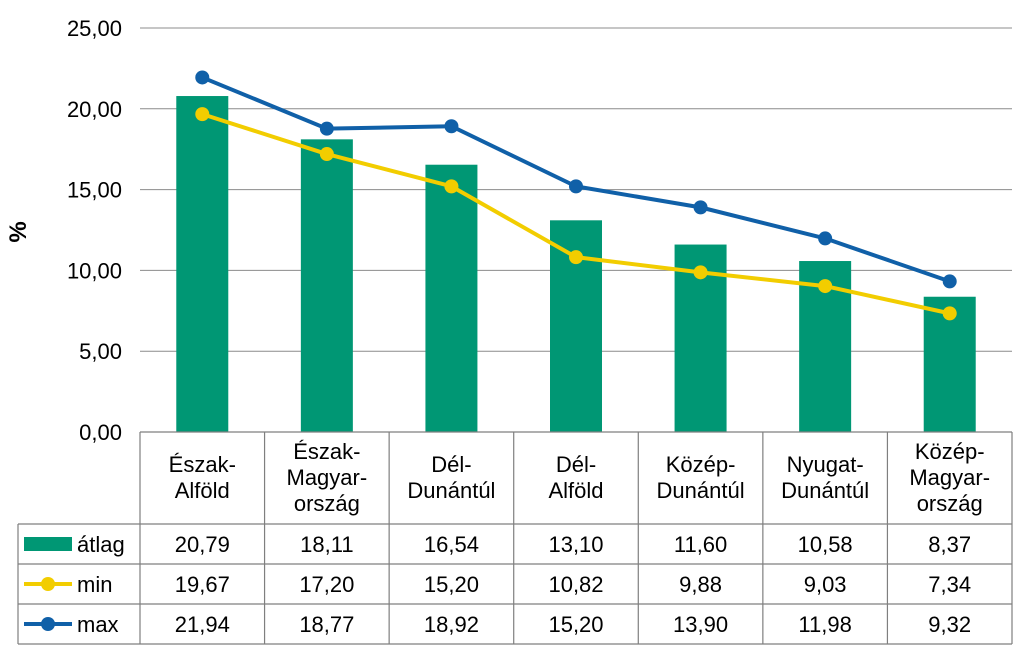 This screenshot has height=656, width=1024. I want to click on table-value: 18,92, so click(451, 624).